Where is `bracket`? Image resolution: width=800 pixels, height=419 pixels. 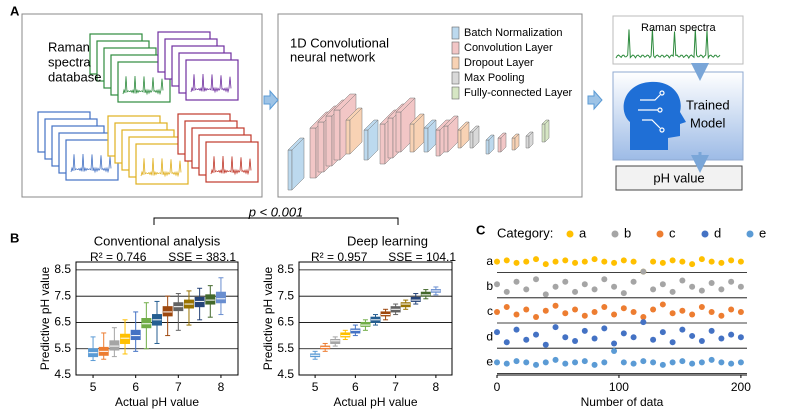 bracket is located at coordinates (276, 221).